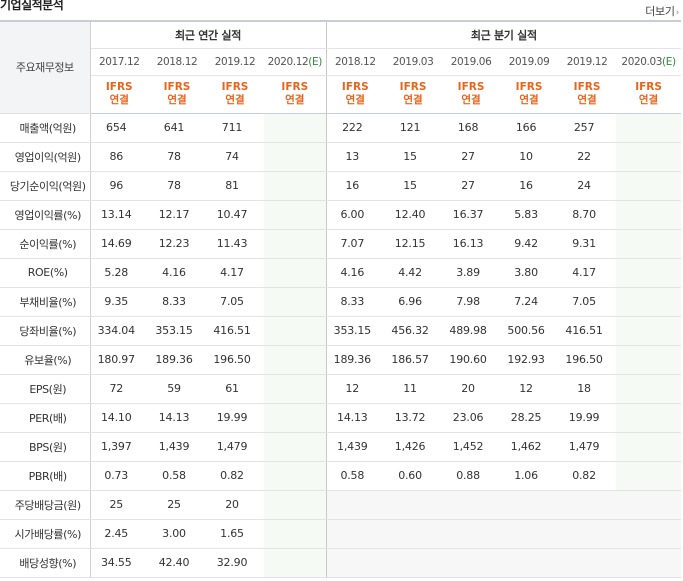  I want to click on value-cell: 166, so click(529, 128).